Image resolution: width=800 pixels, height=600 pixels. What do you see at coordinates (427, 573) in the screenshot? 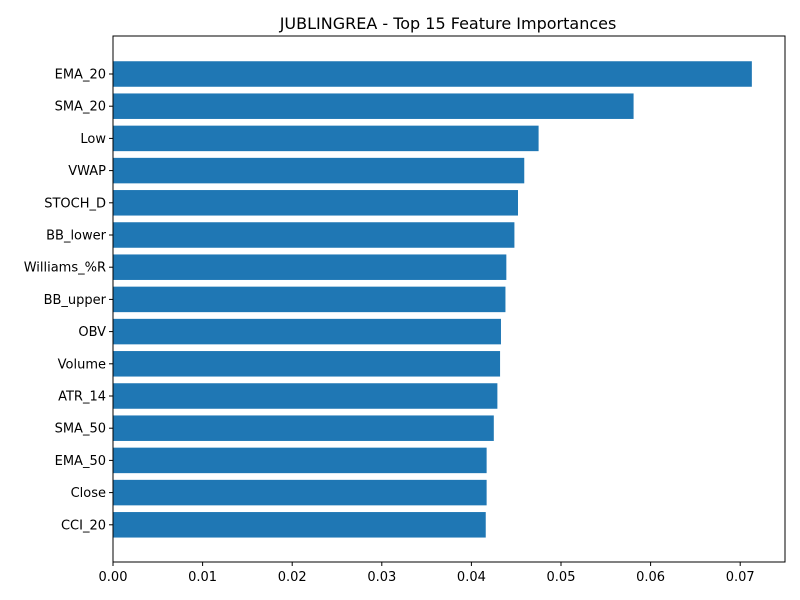
I see `x-axis-ticks: 0.00 0.01 0.02 0.03 0.04 0.05 0.06 0.07` at bounding box center [427, 573].